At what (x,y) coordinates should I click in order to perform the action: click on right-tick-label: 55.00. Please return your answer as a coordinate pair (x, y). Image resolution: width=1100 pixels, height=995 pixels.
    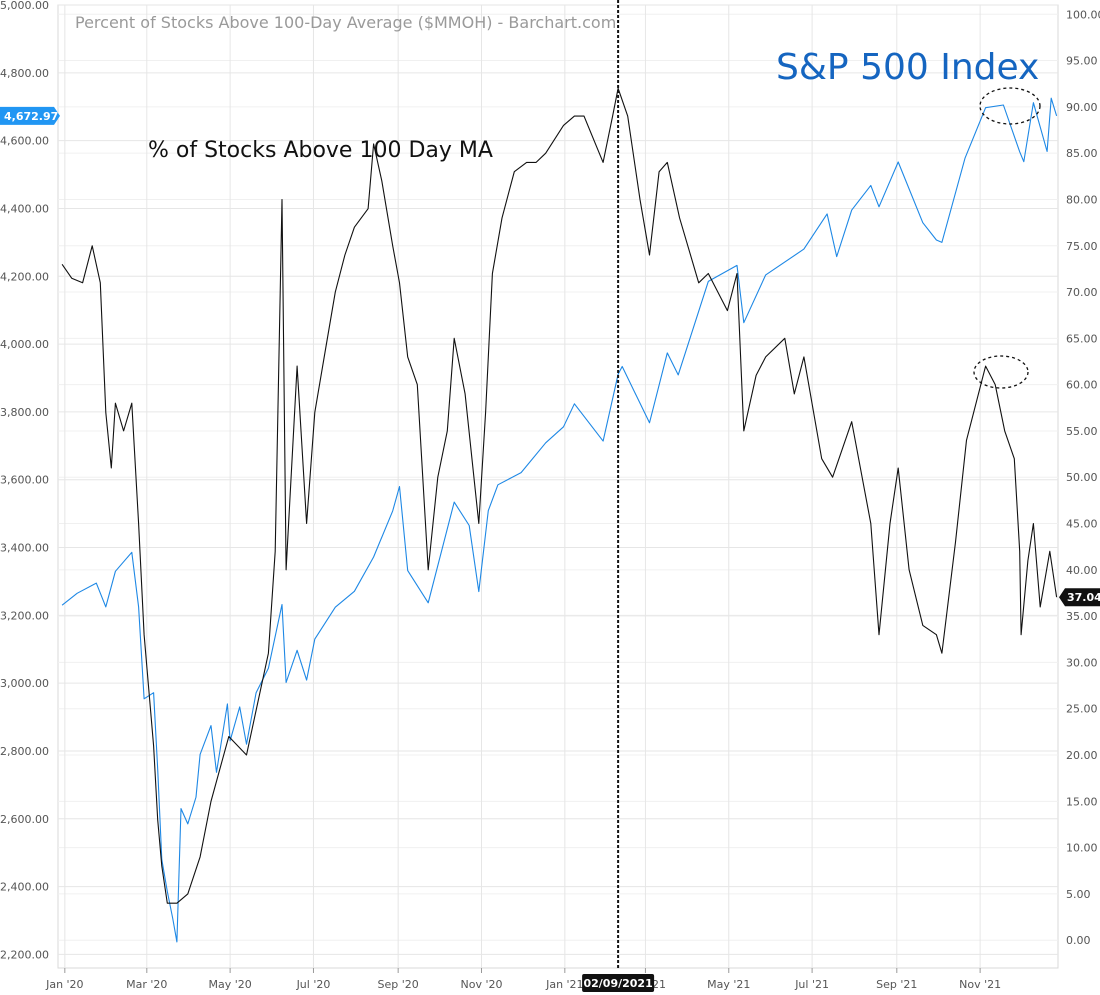
    Looking at the image, I should click on (1082, 431).